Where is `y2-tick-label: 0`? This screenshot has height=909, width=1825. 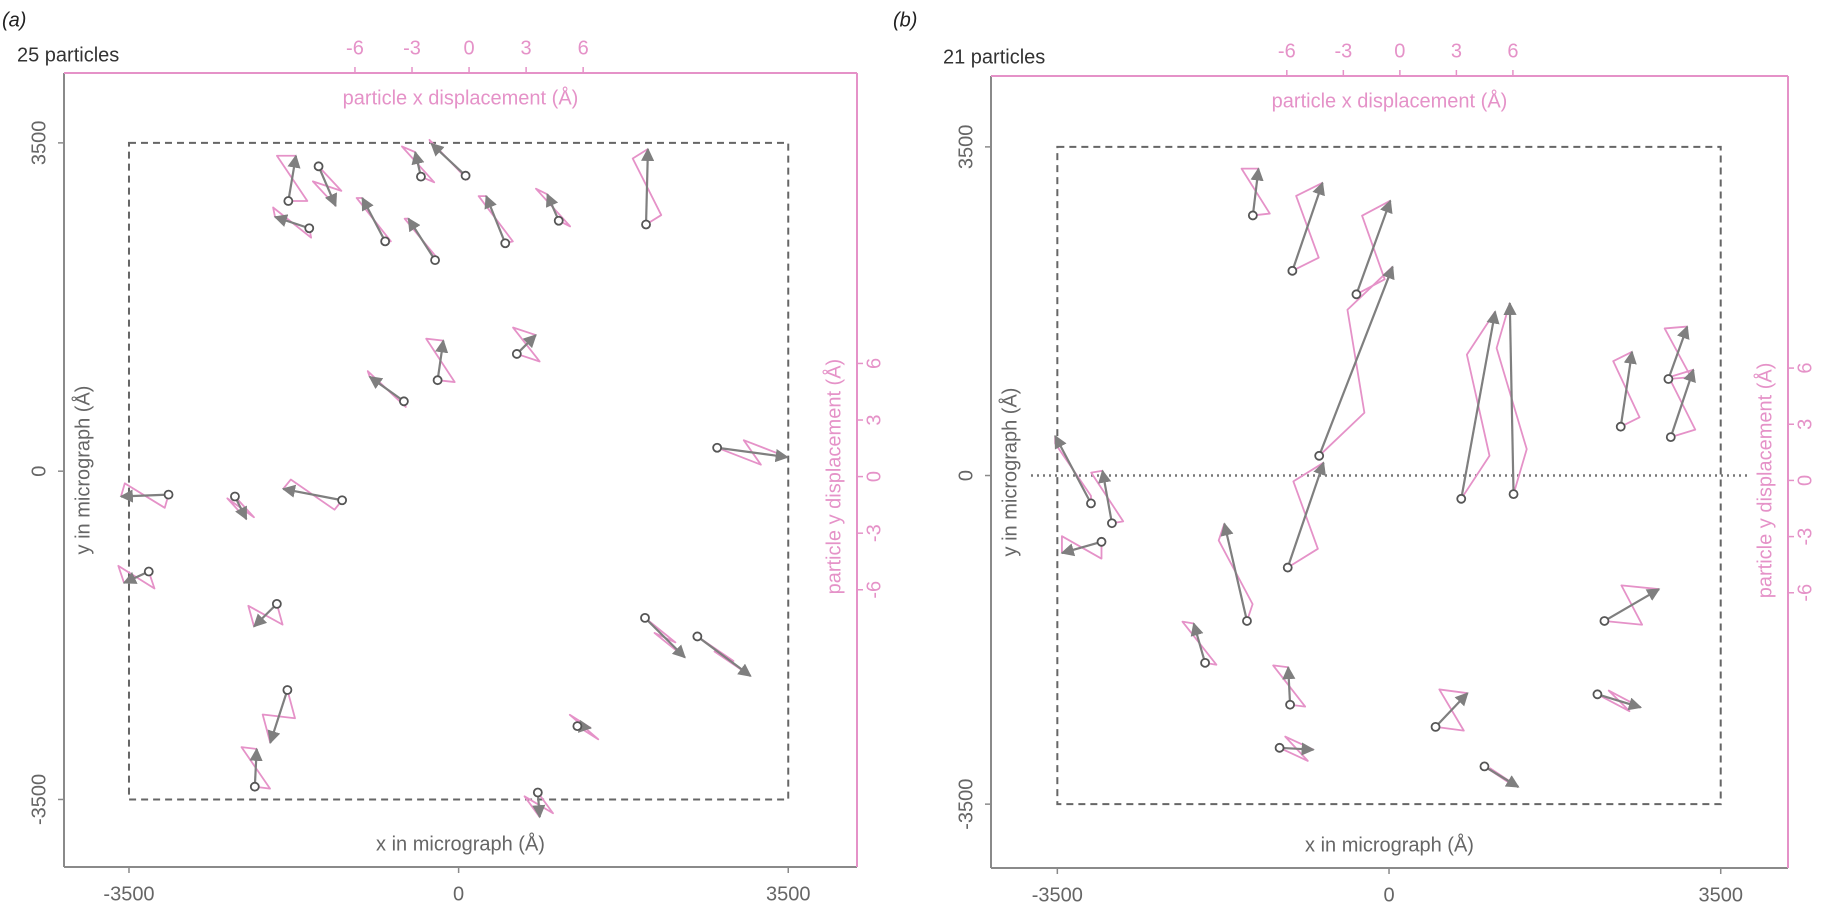
y2-tick-label: 0 is located at coordinates (874, 476).